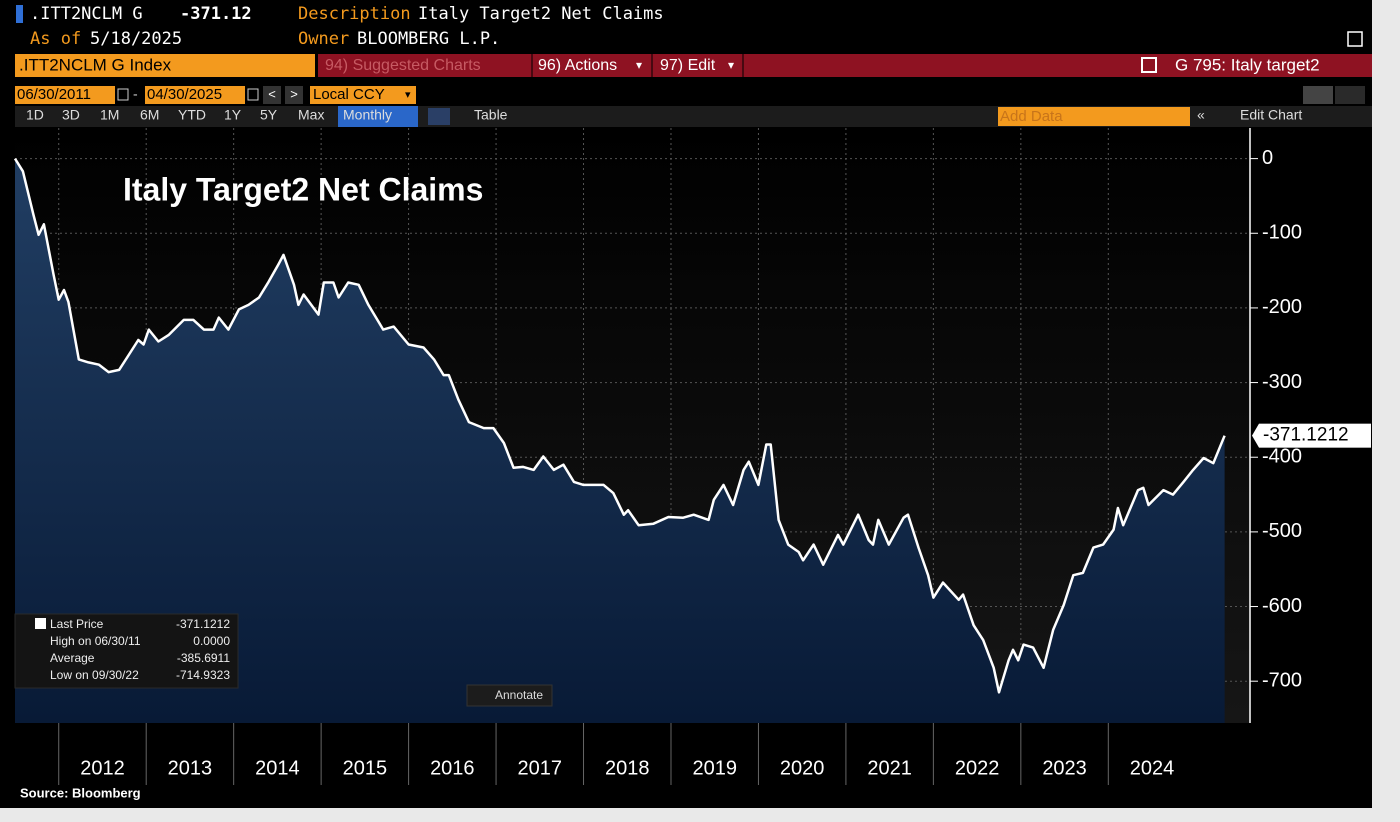 The image size is (1400, 822). What do you see at coordinates (1064, 768) in the screenshot?
I see `x-tick-label: 2023` at bounding box center [1064, 768].